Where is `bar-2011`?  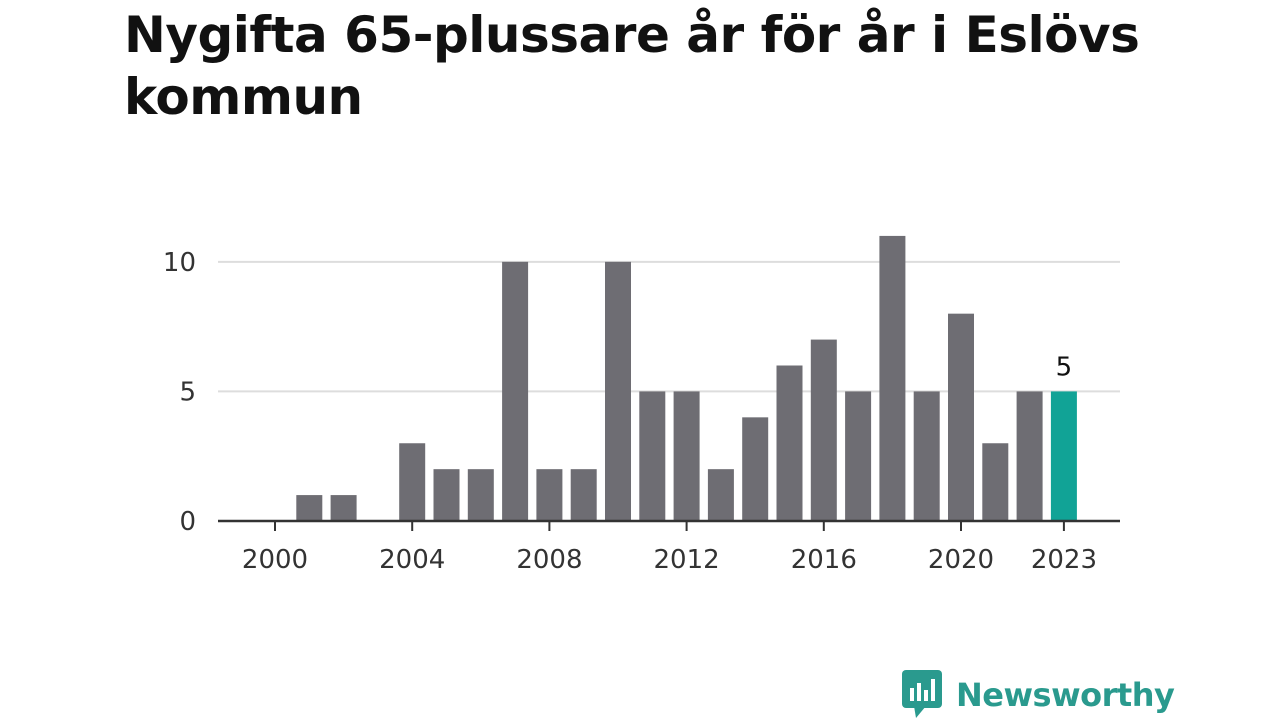
bar-2011 is located at coordinates (652, 456).